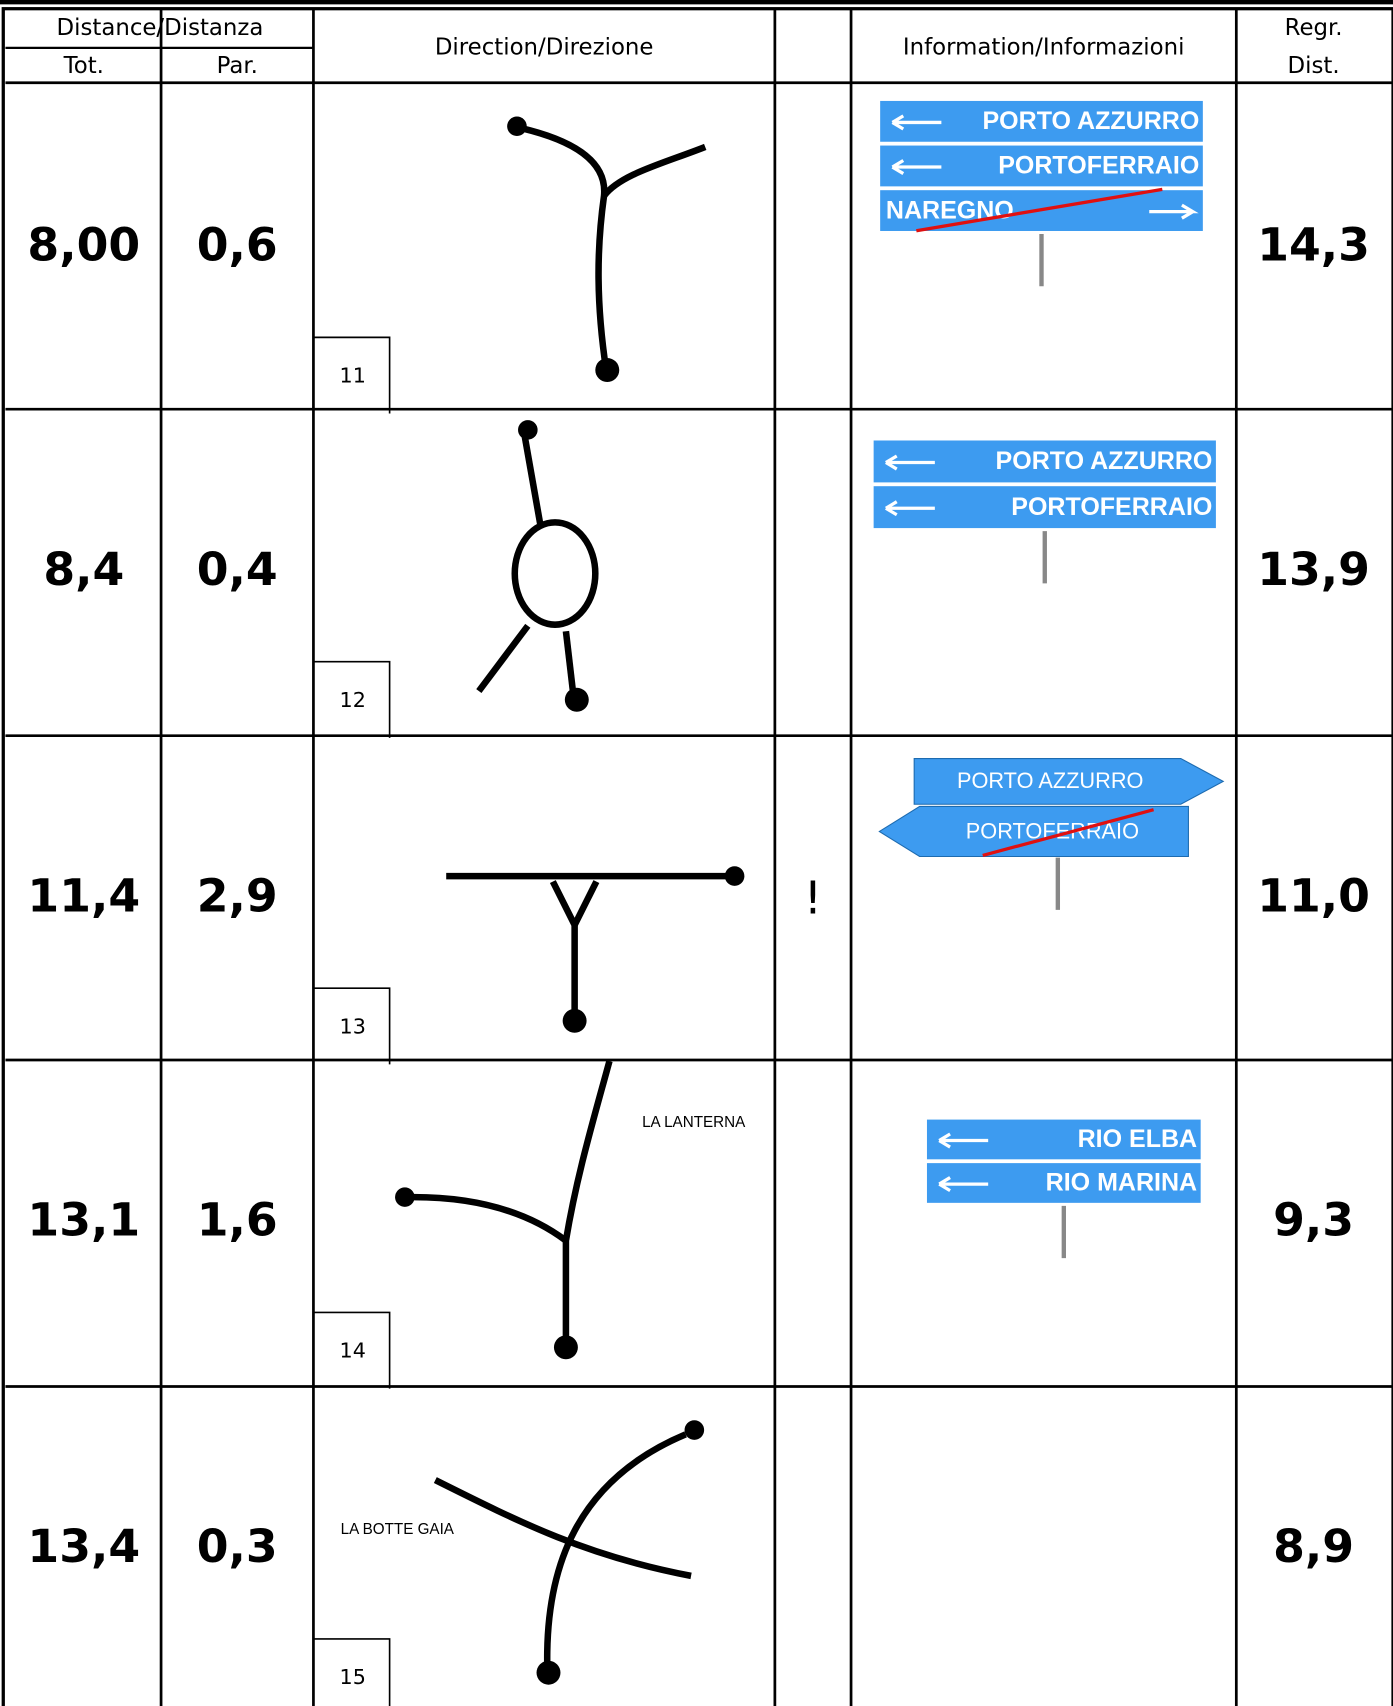  Describe the element at coordinates (950, 210) in the screenshot. I see `sign-text: NAREGNO` at that location.